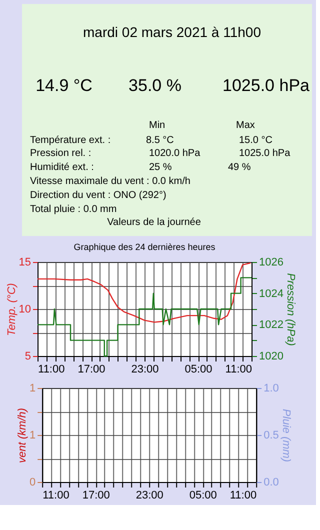 This screenshot has width=320, height=530. What do you see at coordinates (271, 325) in the screenshot?
I see `y2-tick-label: 1022` at bounding box center [271, 325].